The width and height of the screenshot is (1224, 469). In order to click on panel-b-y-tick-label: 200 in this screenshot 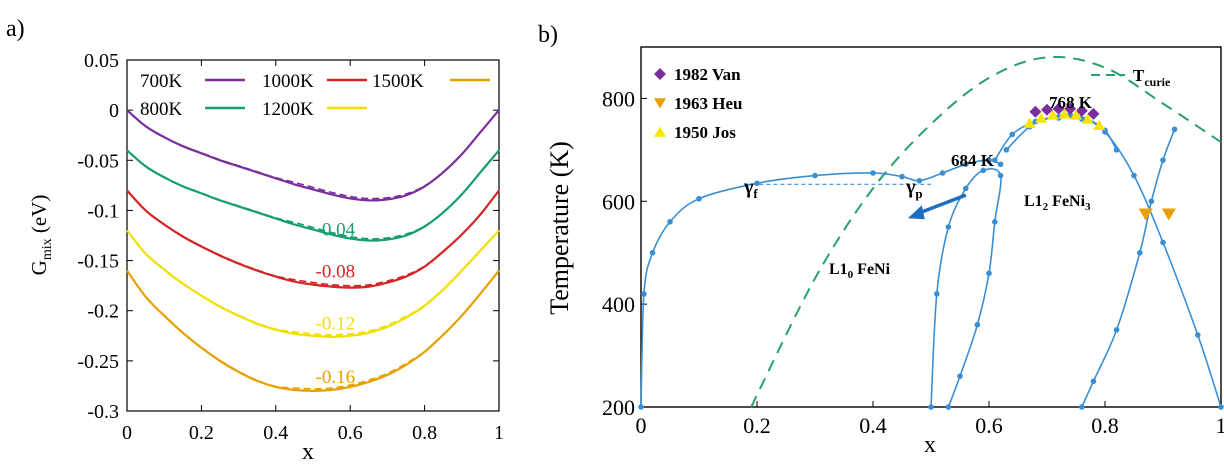, I will do `click(618, 407)`.